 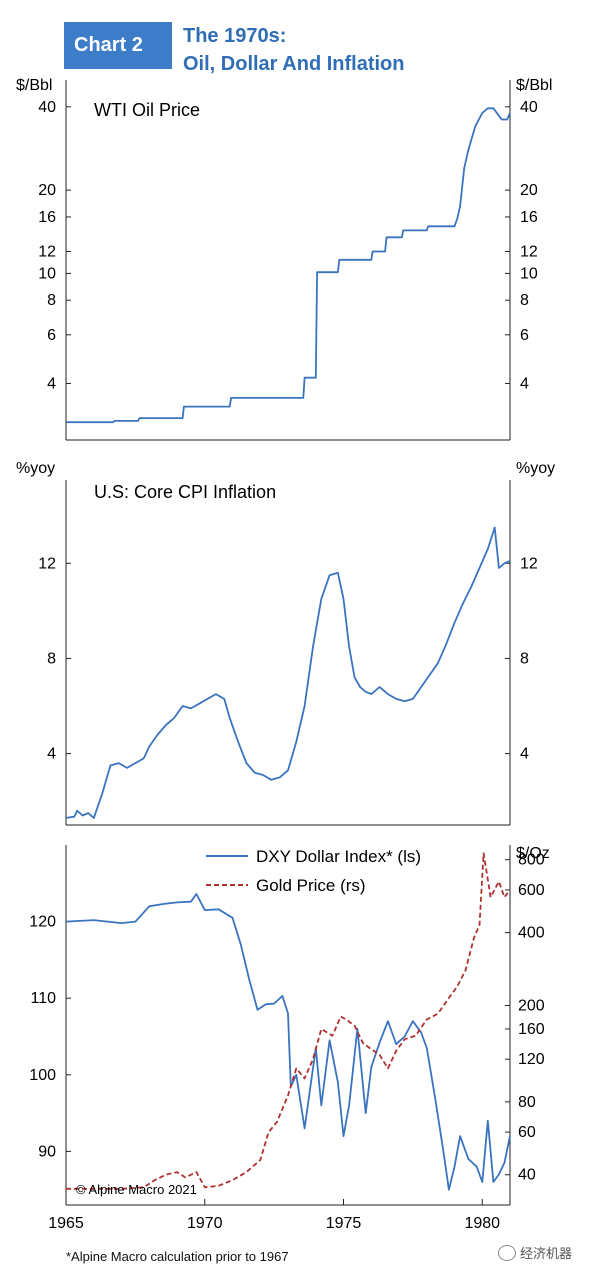 What do you see at coordinates (293, 50) in the screenshot?
I see `chart-title: The 1970s: Oil, Dollar And Inflation` at bounding box center [293, 50].